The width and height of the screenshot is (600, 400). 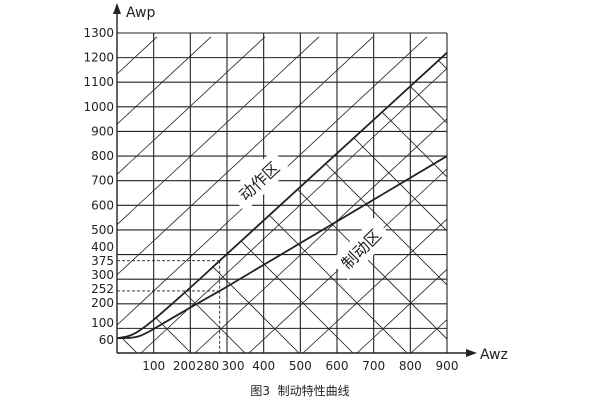 What do you see at coordinates (153, 366) in the screenshot?
I see `x-tick-label: 100` at bounding box center [153, 366].